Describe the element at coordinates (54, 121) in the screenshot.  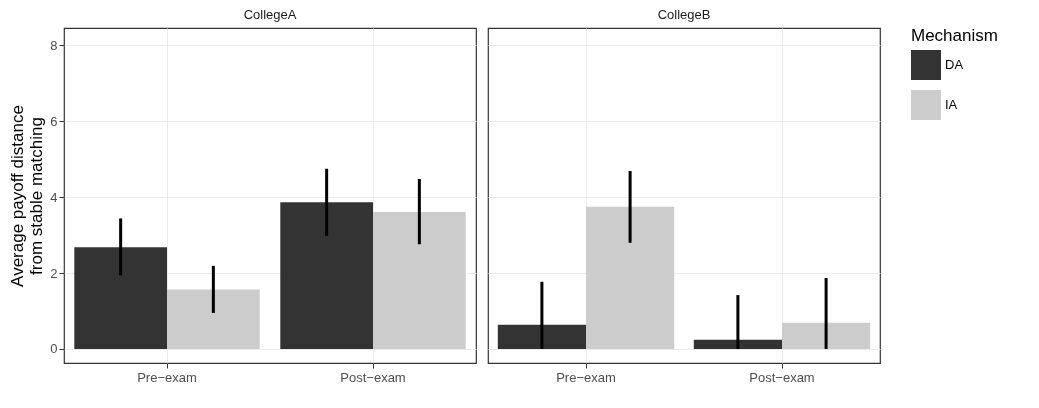
I see `y-tick-label: 6` at that location.